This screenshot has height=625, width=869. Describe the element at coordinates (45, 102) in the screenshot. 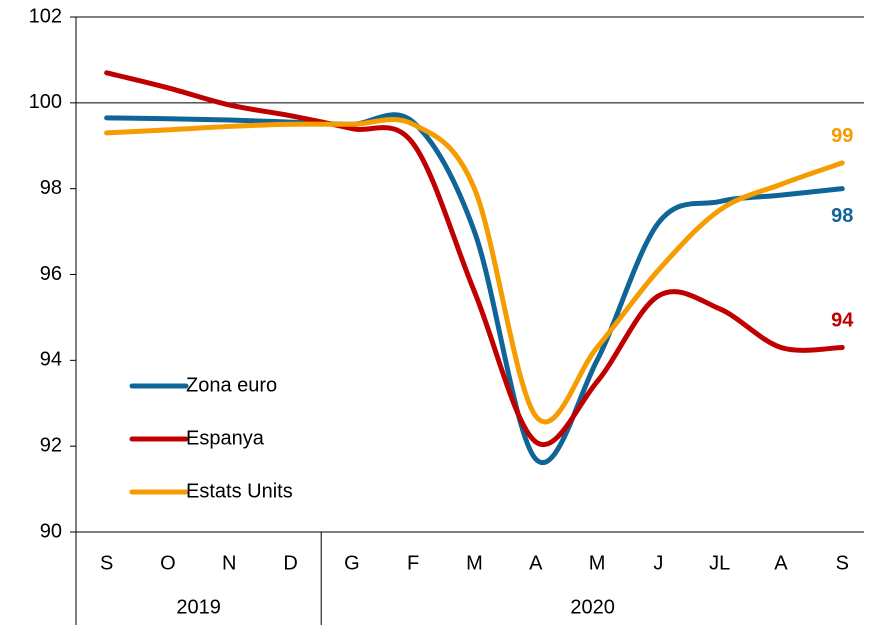

I see `y-tick-label: 100` at that location.